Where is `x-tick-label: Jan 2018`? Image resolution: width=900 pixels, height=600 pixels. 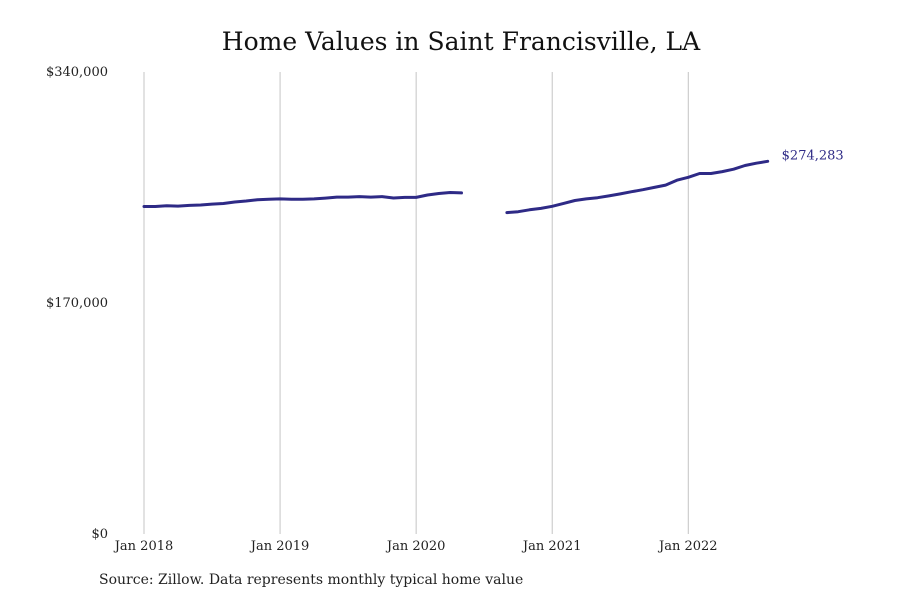 x-tick-label: Jan 2018 is located at coordinates (143, 546).